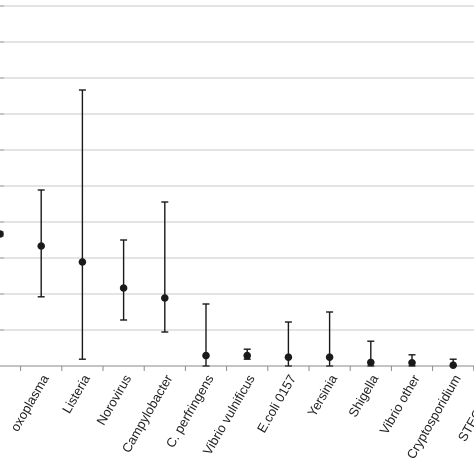 The width and height of the screenshot is (474, 474). Describe the element at coordinates (29, 402) in the screenshot. I see `x-tick-label: oxoplasma` at that location.